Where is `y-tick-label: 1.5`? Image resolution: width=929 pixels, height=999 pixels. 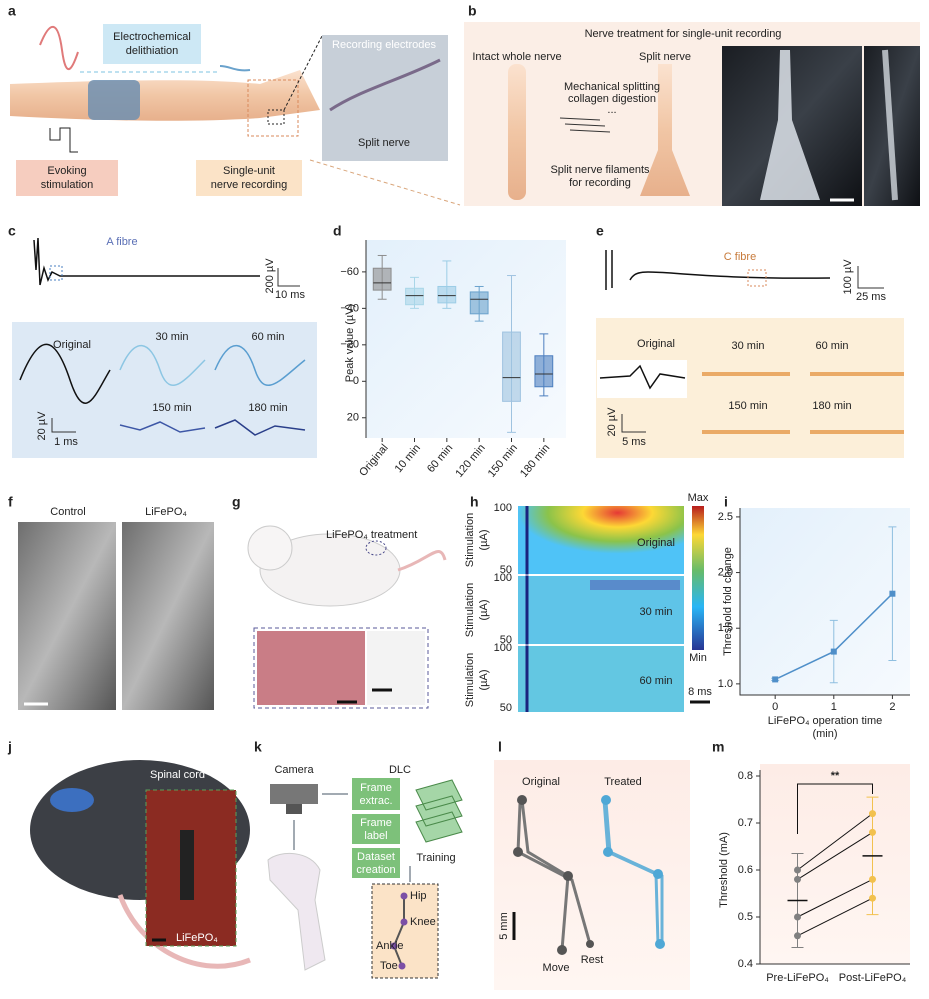
y-tick-label: 1.5 is located at coordinates (725, 628).